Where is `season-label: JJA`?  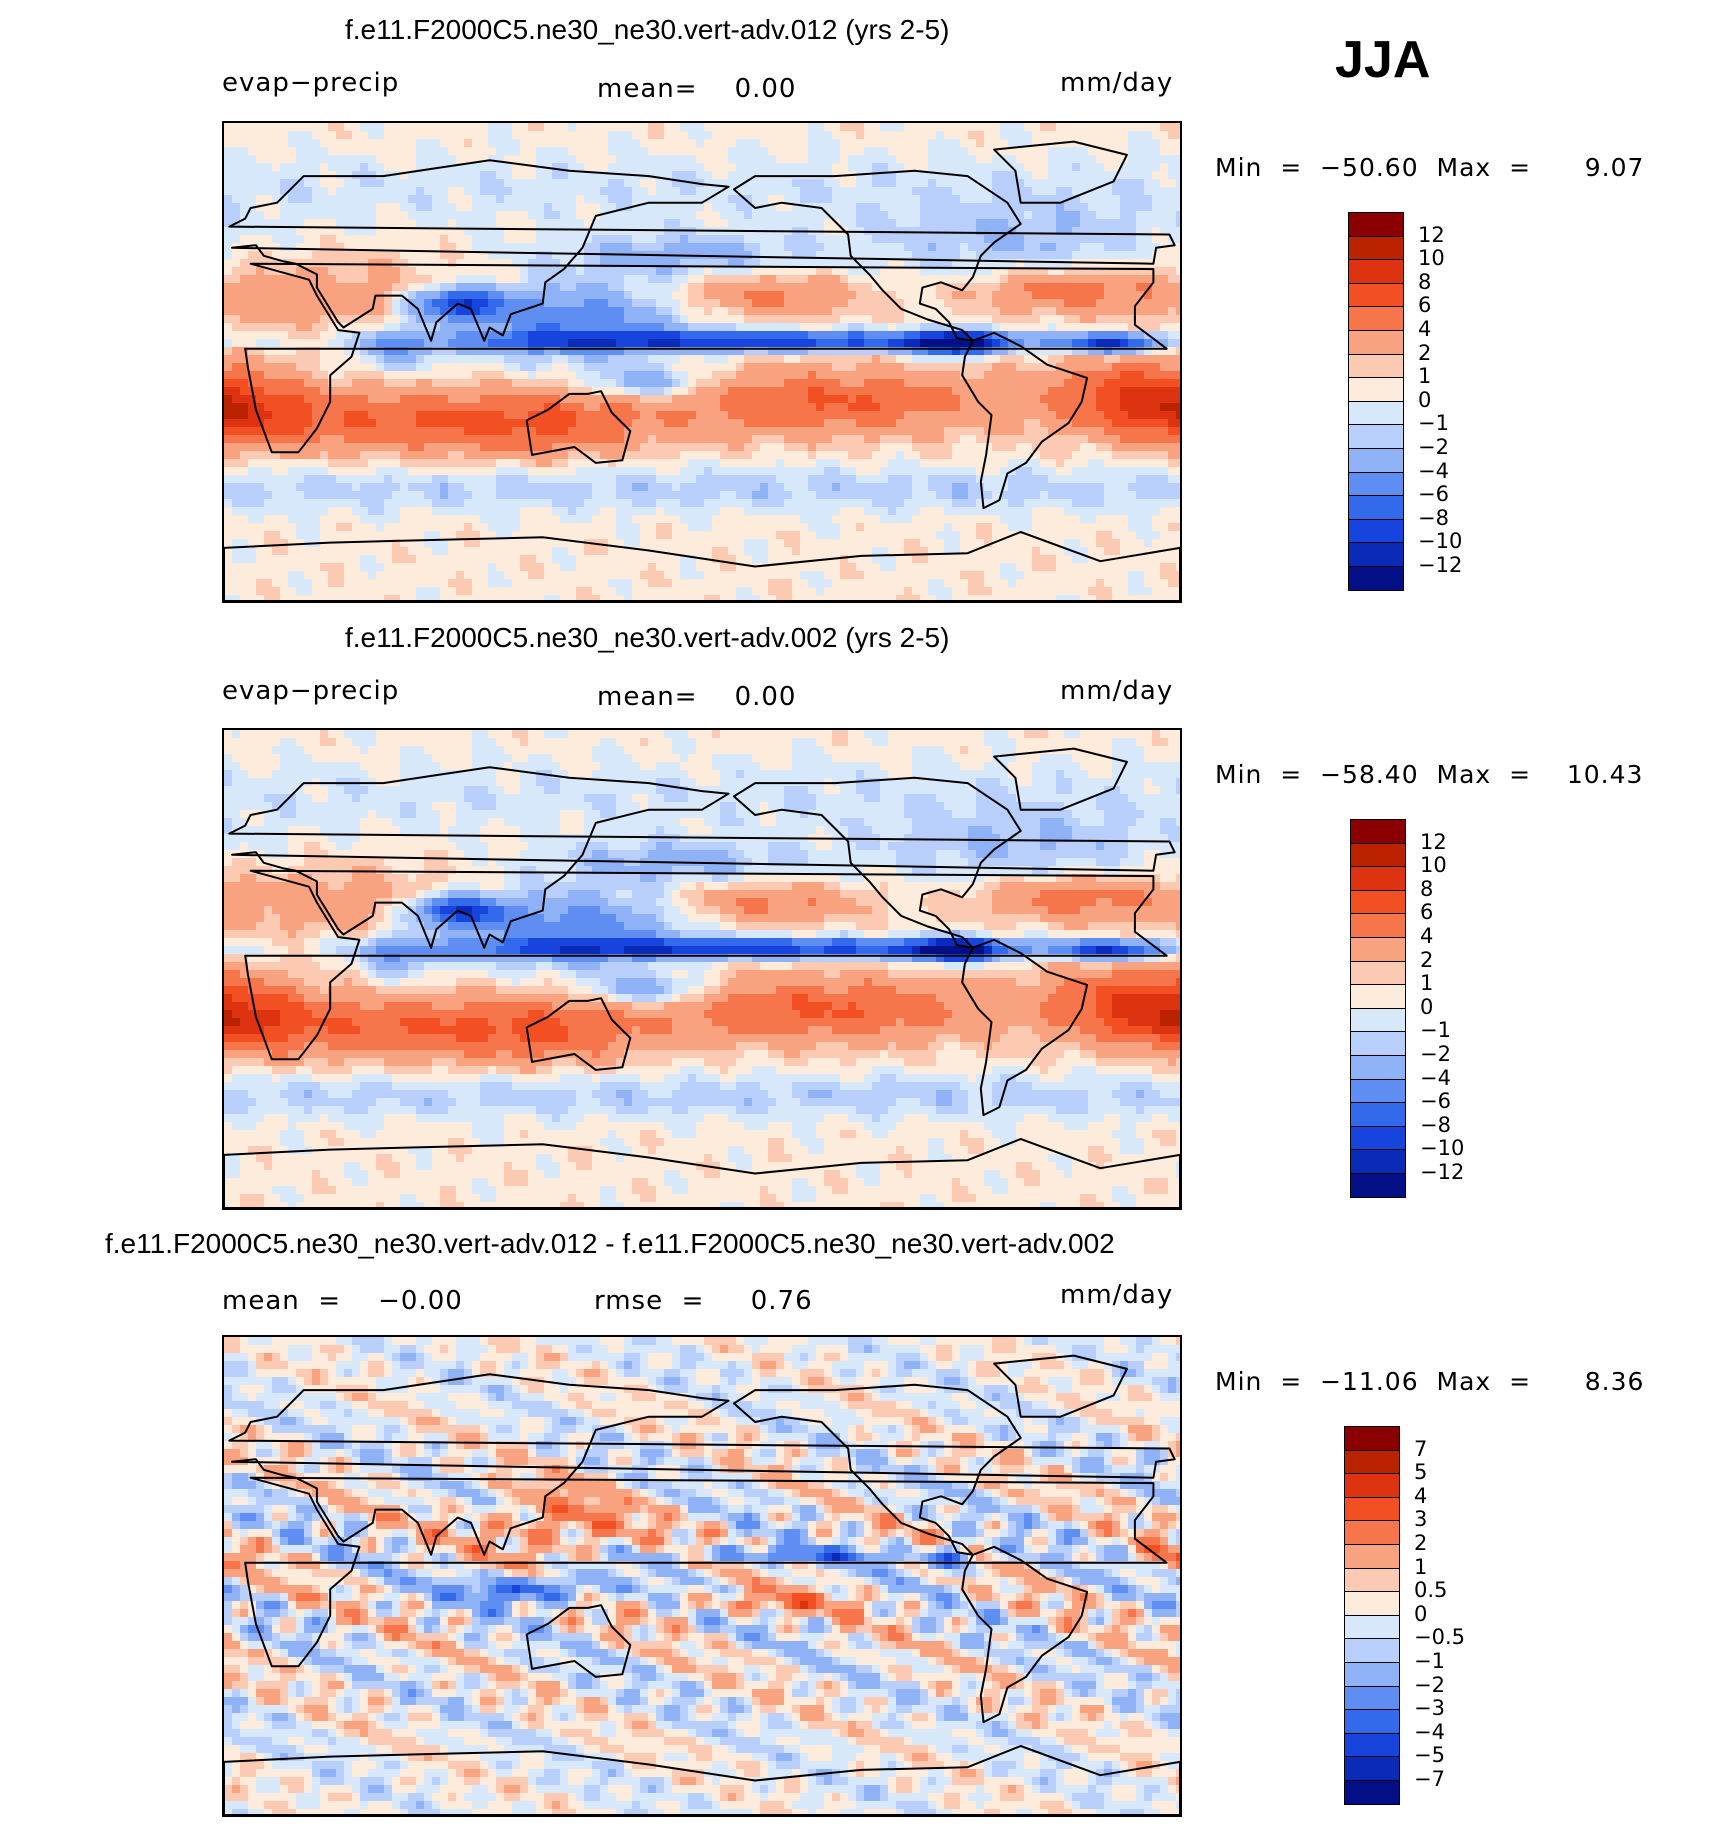
season-label: JJA is located at coordinates (1382, 60).